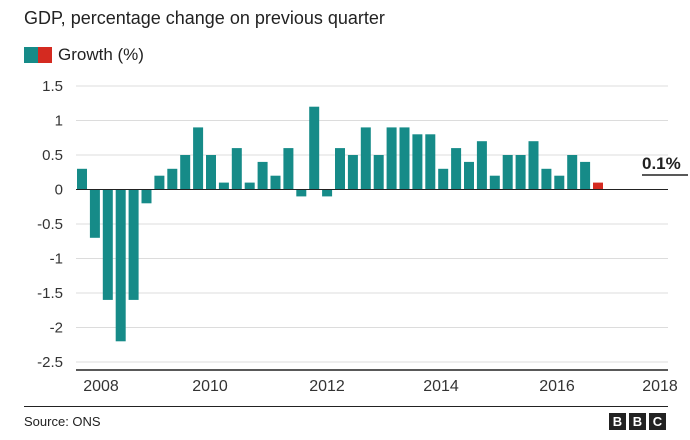 The image size is (690, 440). Describe the element at coordinates (56, 328) in the screenshot. I see `y-tick-label: -2` at that location.